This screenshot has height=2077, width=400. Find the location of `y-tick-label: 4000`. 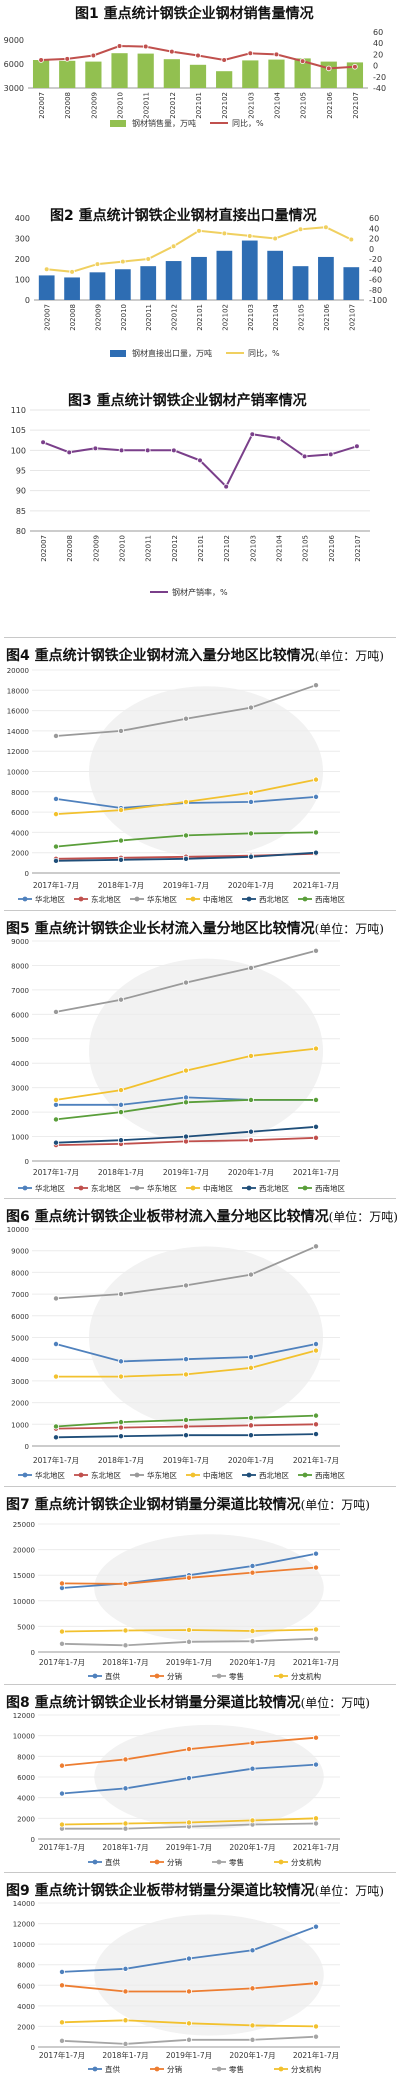

y-tick-label: 4000 is located at coordinates (20, 1064).